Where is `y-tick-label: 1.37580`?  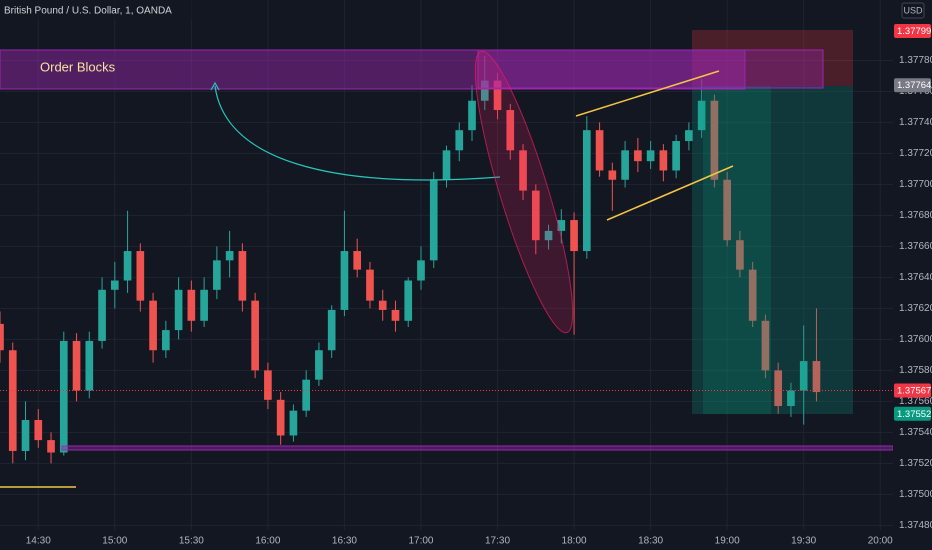
y-tick-label: 1.37580 is located at coordinates (915, 370).